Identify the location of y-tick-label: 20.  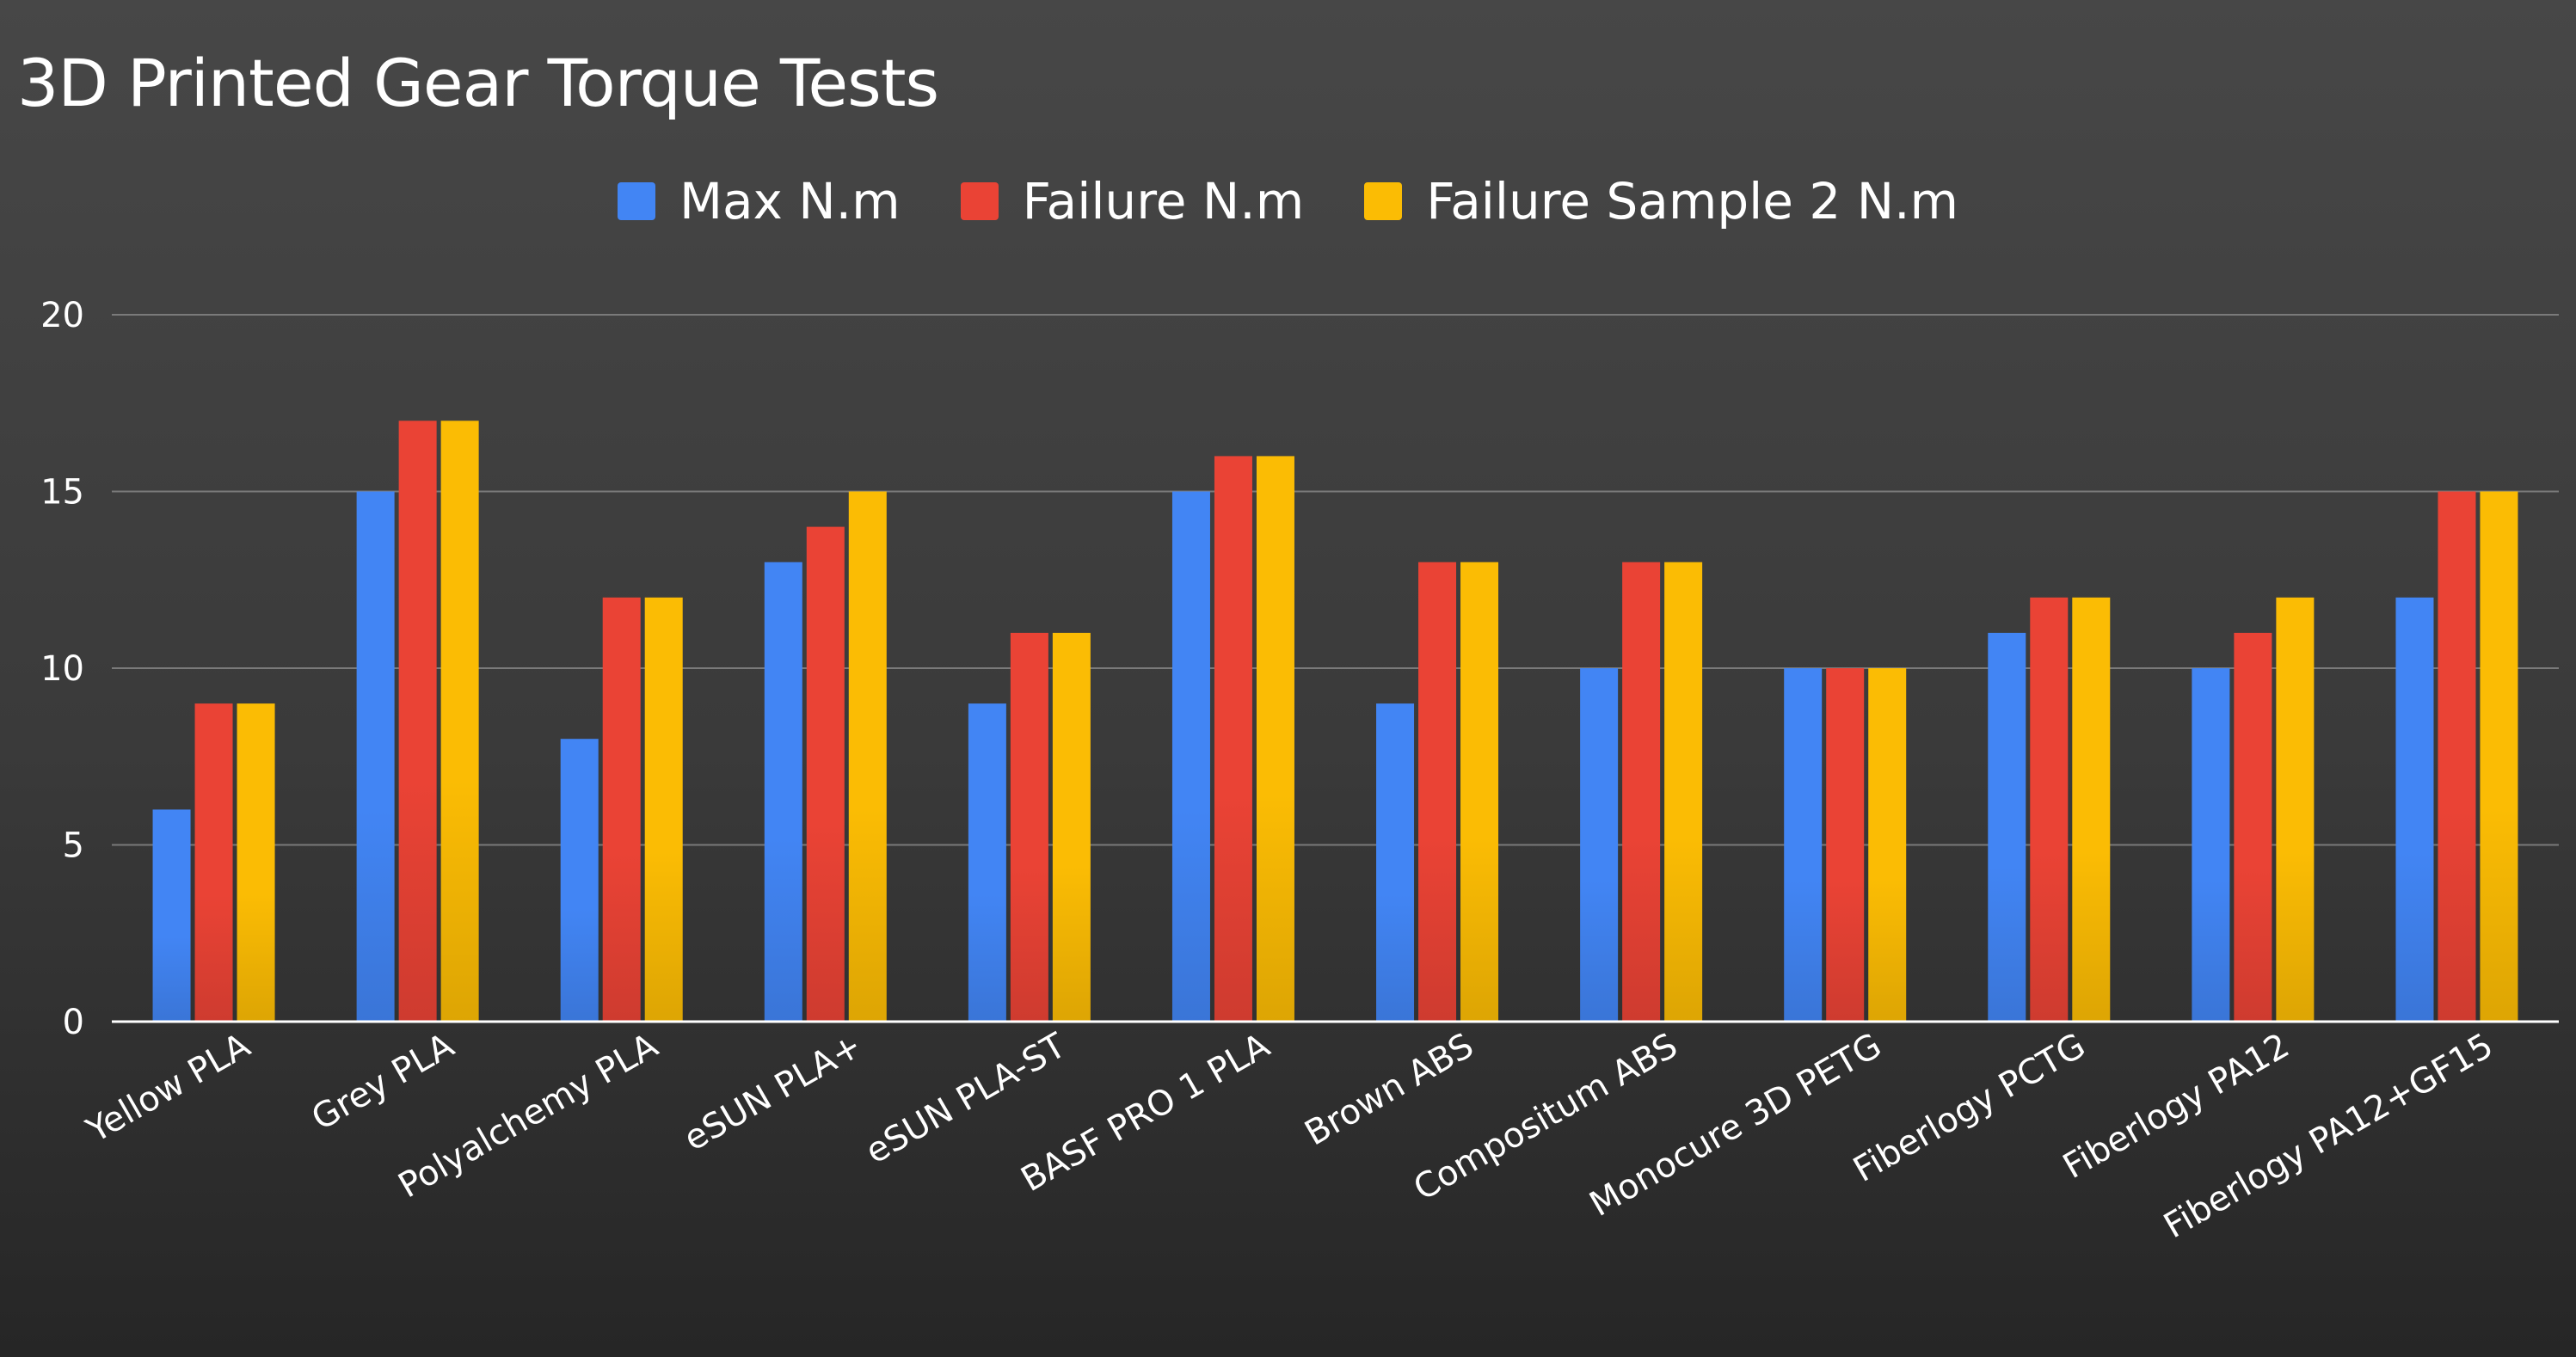
(62, 315).